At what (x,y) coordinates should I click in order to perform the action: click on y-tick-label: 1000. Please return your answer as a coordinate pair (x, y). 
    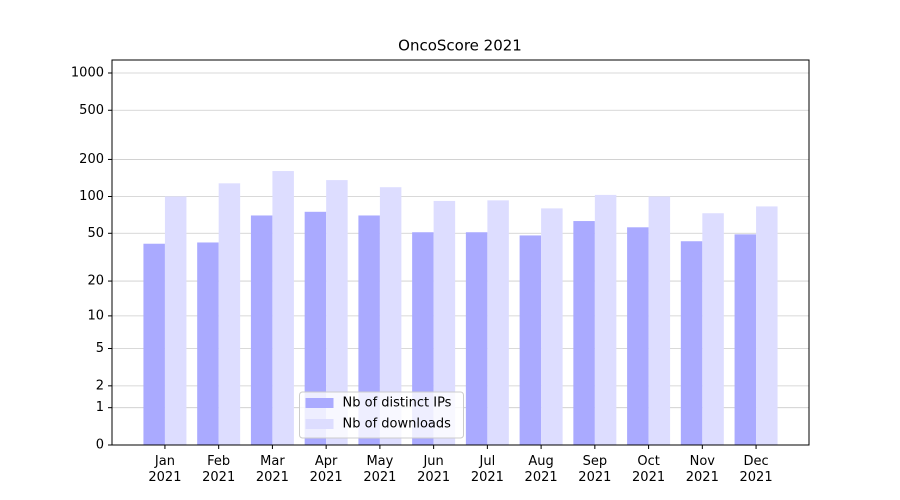
    Looking at the image, I should click on (87, 72).